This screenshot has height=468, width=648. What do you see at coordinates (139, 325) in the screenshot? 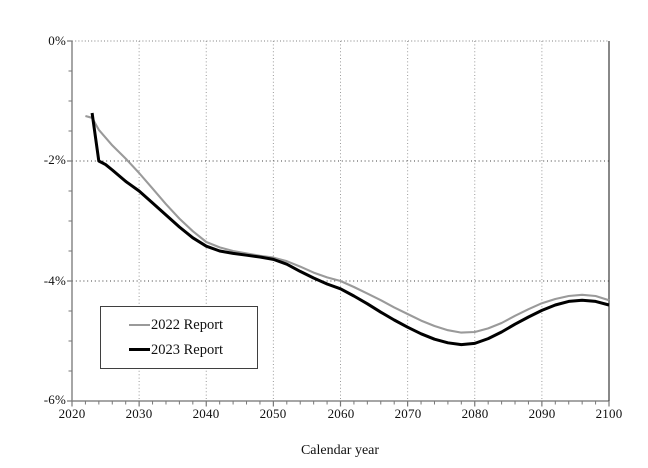
I see `legend-swatch-2022-report-line` at bounding box center [139, 325].